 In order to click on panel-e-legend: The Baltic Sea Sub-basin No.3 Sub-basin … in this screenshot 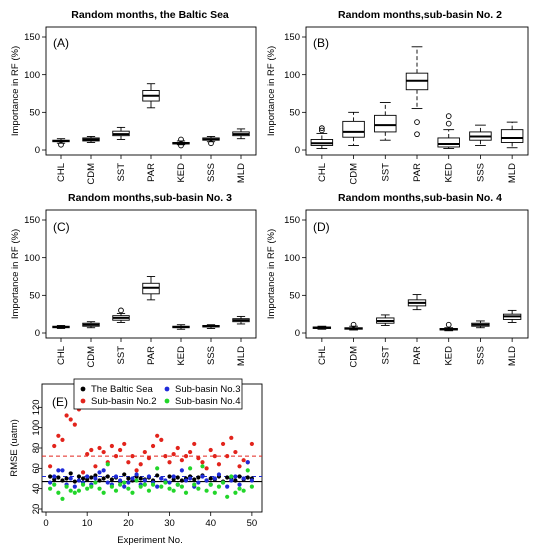, I will do `click(158, 394)`.